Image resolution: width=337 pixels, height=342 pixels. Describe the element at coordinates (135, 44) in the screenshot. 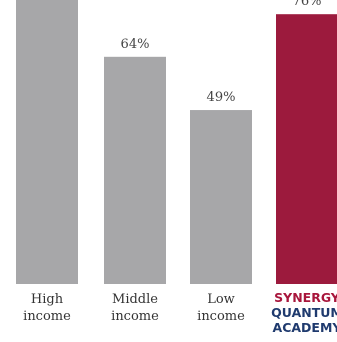

I see `value-label-1: 64%` at that location.